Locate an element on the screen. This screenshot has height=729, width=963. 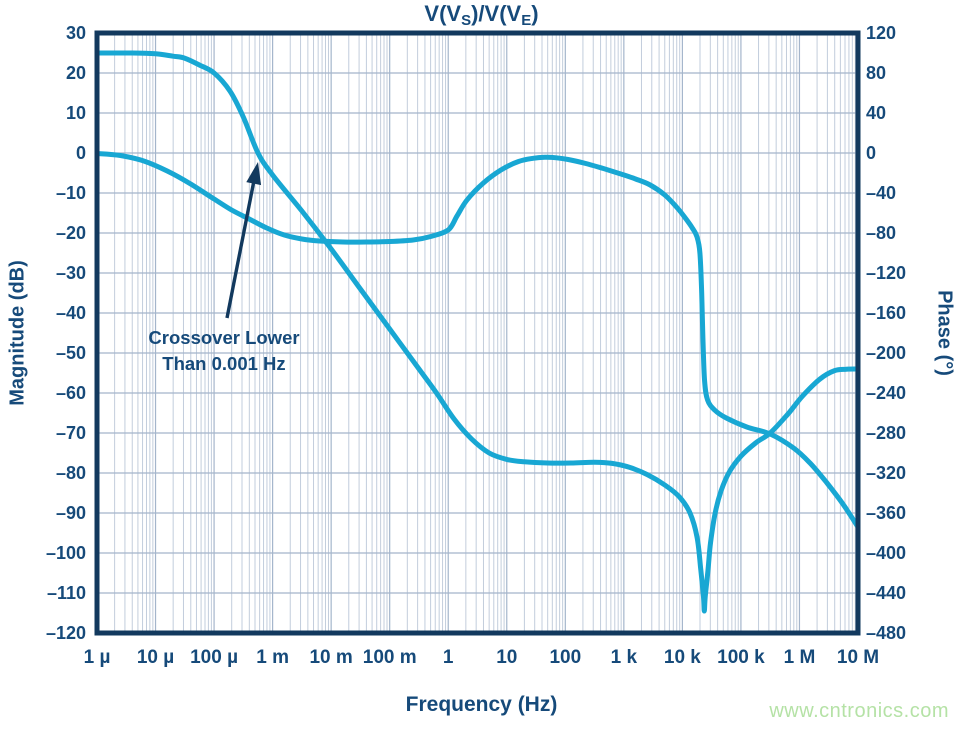
ytick-left-label: –60 is located at coordinates (70, 393).